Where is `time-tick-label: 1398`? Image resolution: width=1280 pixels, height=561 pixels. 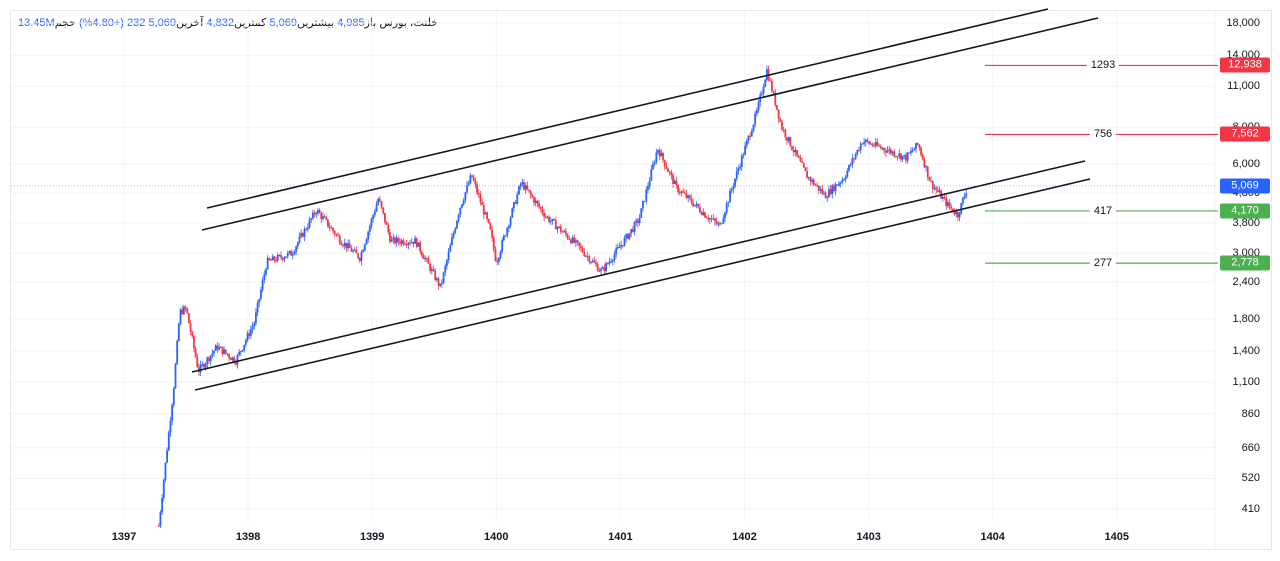
time-tick-label: 1398 is located at coordinates (248, 537).